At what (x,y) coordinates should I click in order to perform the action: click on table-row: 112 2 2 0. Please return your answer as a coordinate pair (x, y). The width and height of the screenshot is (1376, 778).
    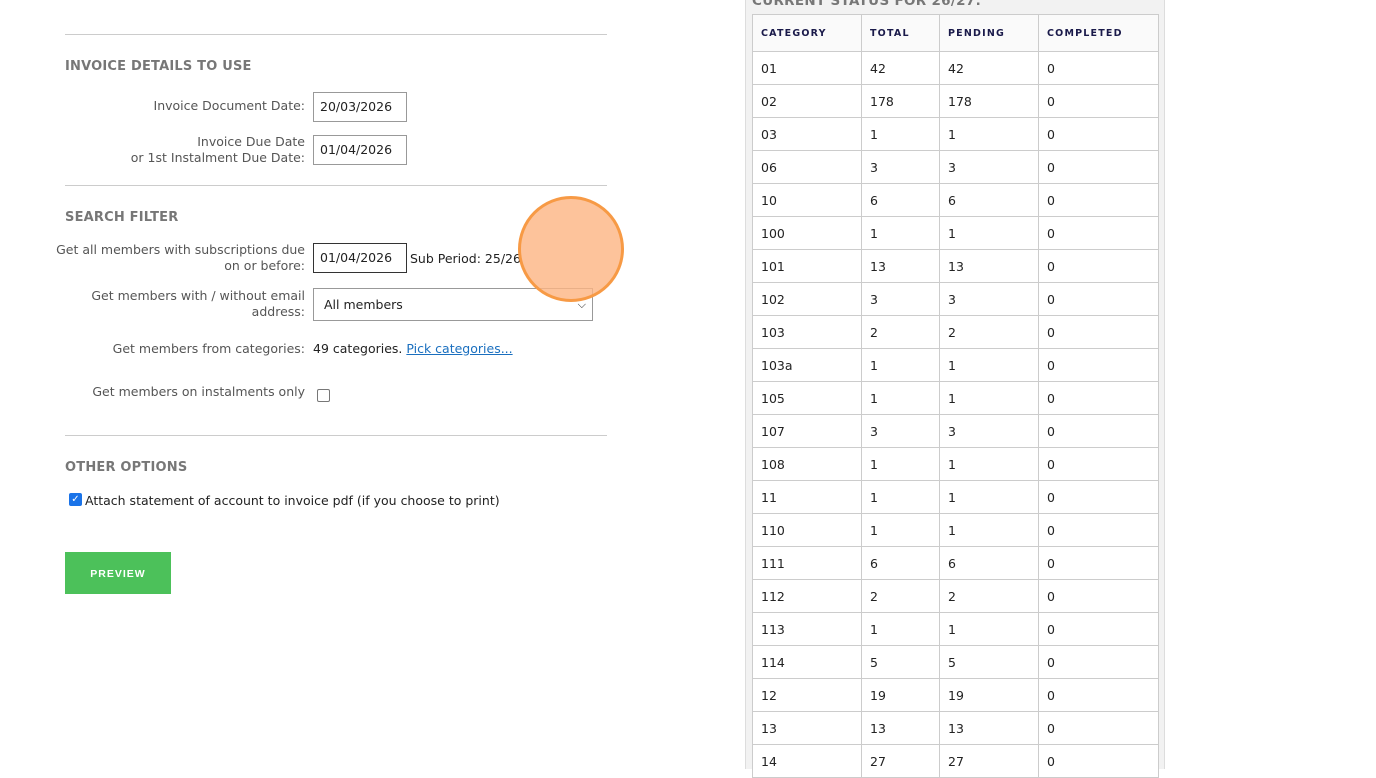
    Looking at the image, I should click on (955, 596).